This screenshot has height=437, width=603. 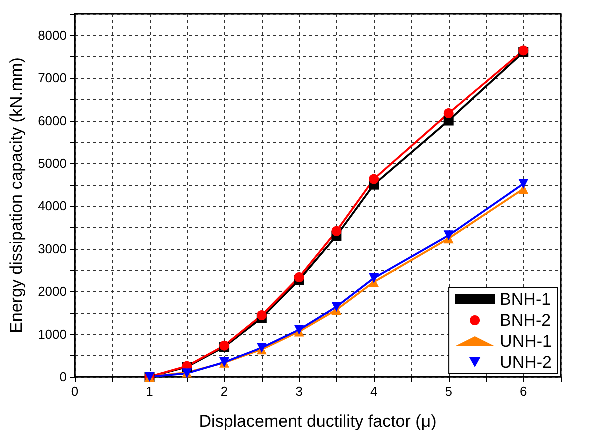 I want to click on x-tick-label: 3, so click(x=299, y=391).